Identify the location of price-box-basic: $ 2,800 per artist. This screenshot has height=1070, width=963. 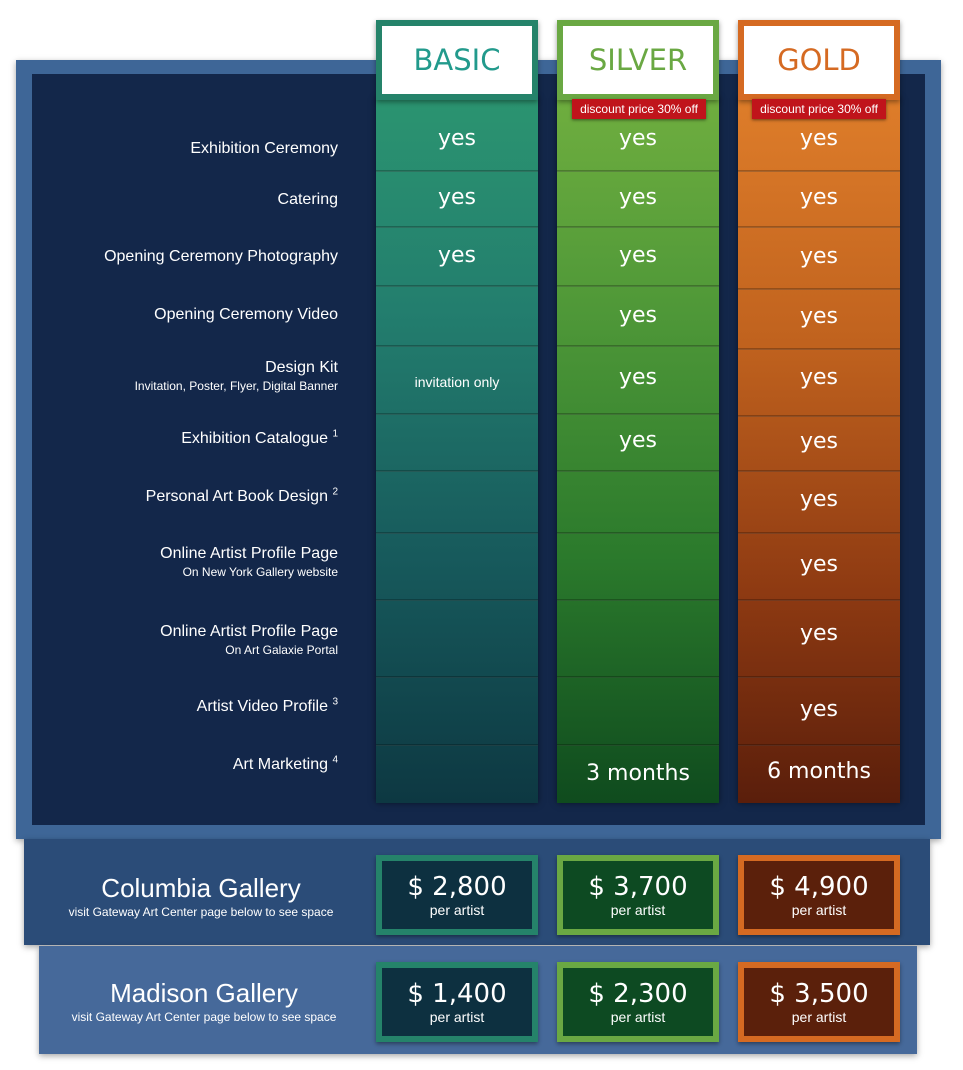
(457, 895).